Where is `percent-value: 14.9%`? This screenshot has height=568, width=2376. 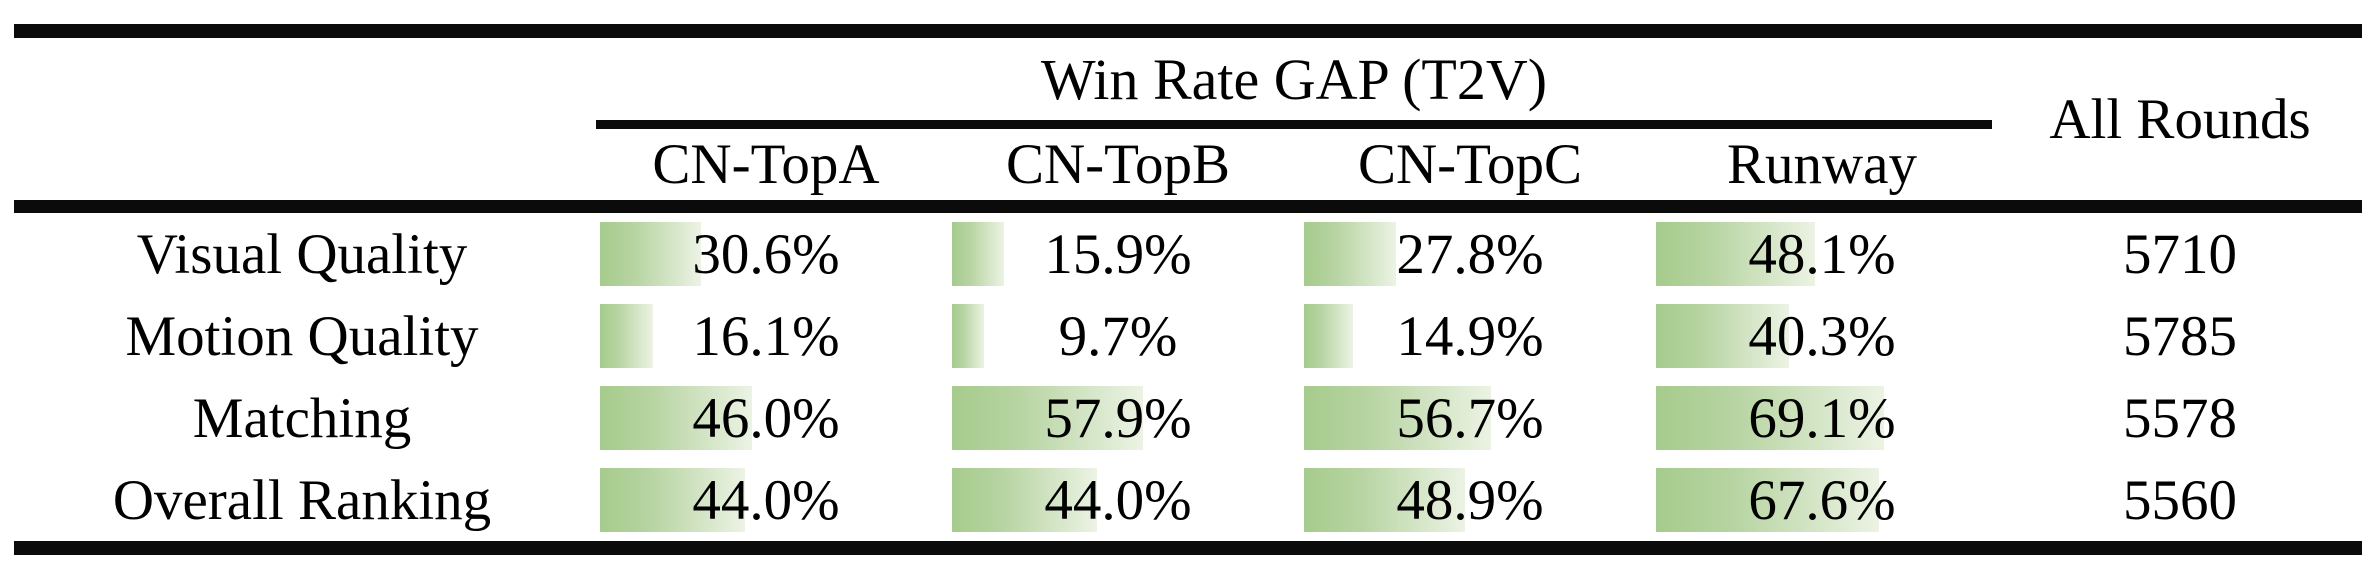
percent-value: 14.9% is located at coordinates (1470, 336).